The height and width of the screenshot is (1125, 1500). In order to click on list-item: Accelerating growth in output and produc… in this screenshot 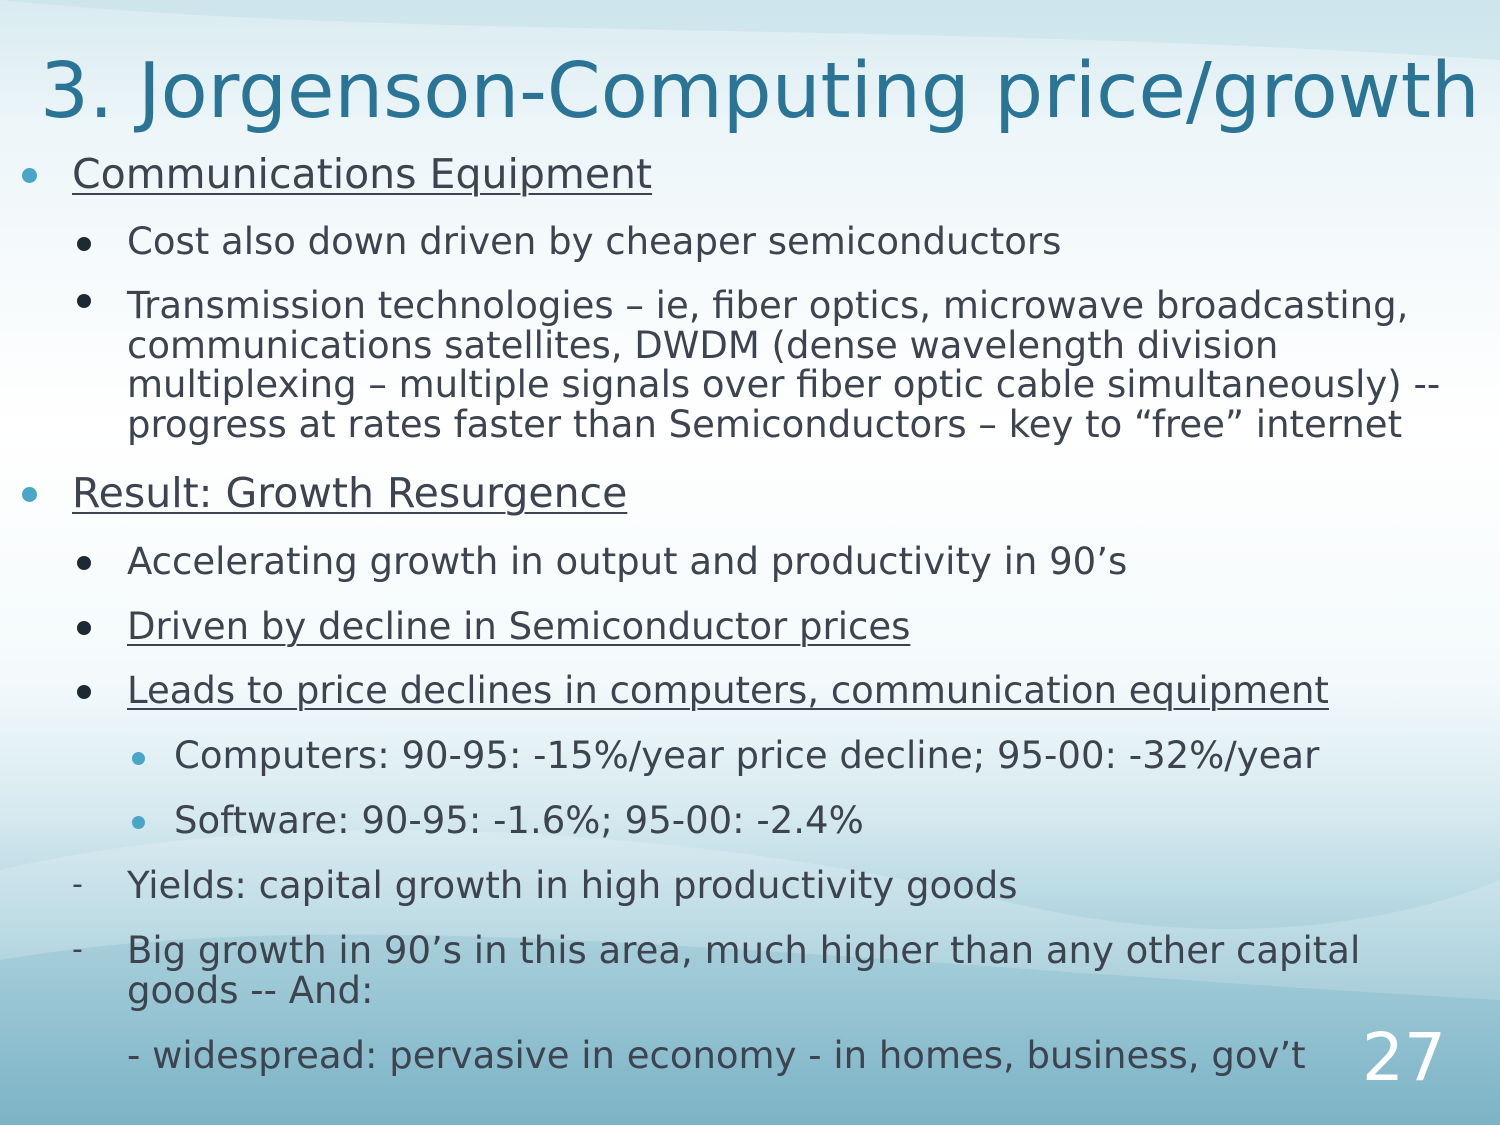, I will do `click(627, 561)`.